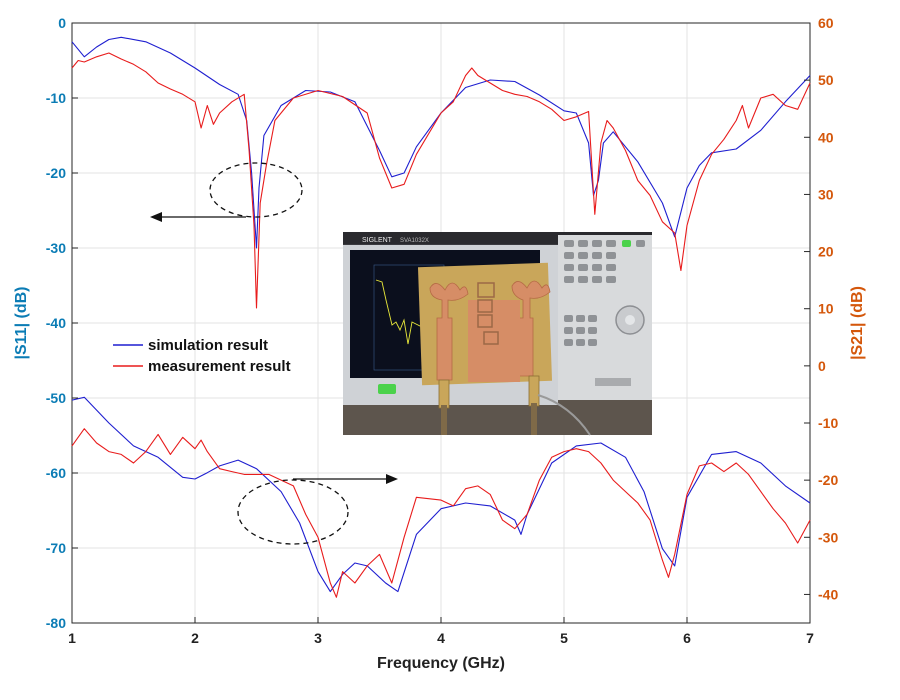 Image resolution: width=900 pixels, height=700 pixels. I want to click on x-tick-label-6: 7, so click(810, 638).